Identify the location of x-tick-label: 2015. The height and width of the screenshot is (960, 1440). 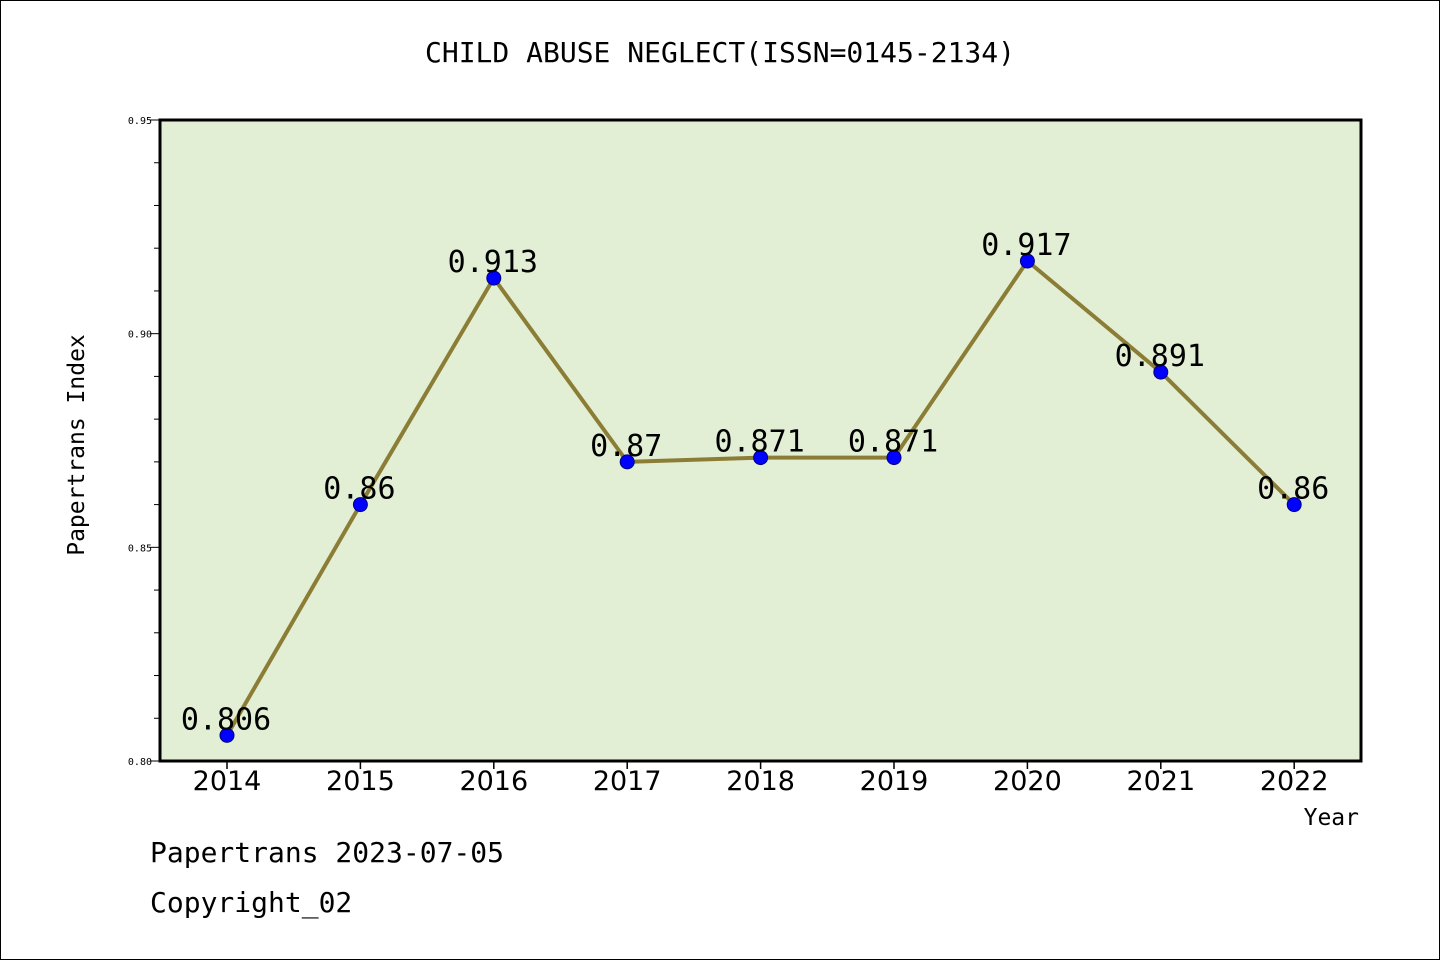
(360, 781).